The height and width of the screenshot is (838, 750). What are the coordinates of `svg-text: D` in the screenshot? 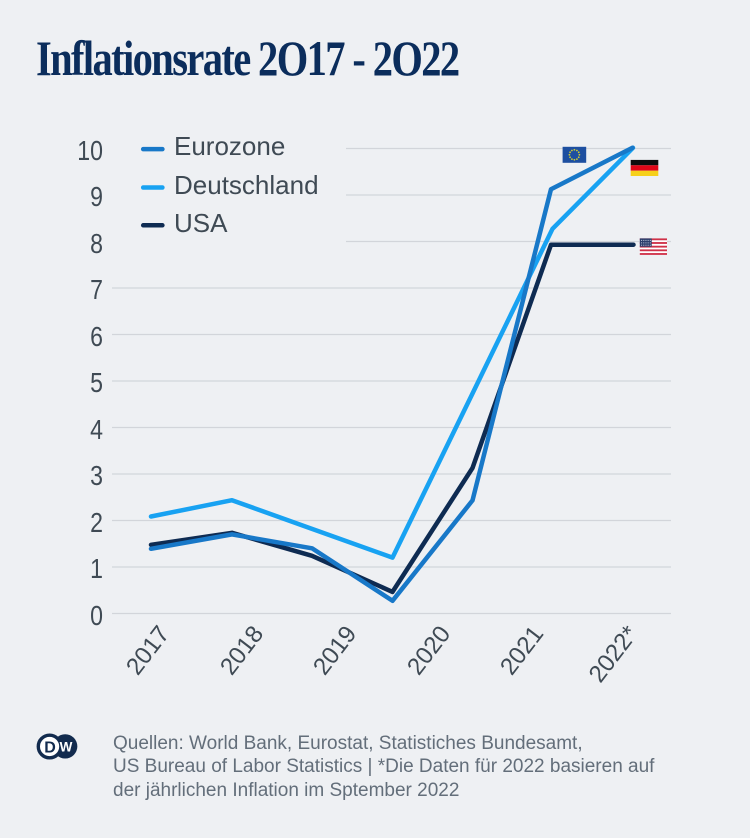 It's located at (50, 747).